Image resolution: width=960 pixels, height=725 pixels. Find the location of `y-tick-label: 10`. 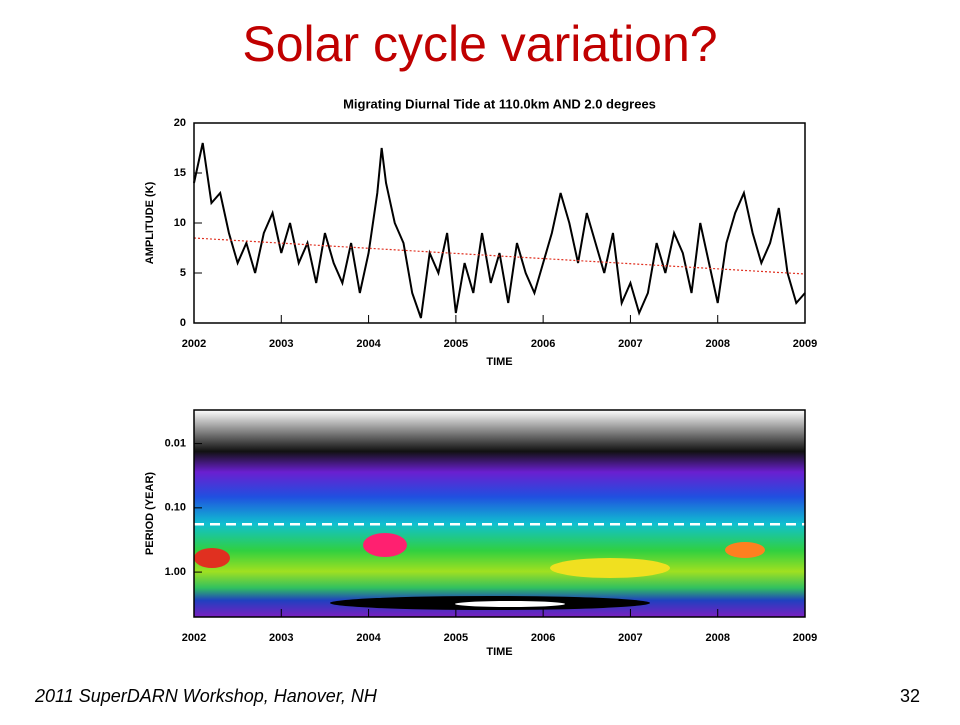

y-tick-label: 10 is located at coordinates (180, 223).